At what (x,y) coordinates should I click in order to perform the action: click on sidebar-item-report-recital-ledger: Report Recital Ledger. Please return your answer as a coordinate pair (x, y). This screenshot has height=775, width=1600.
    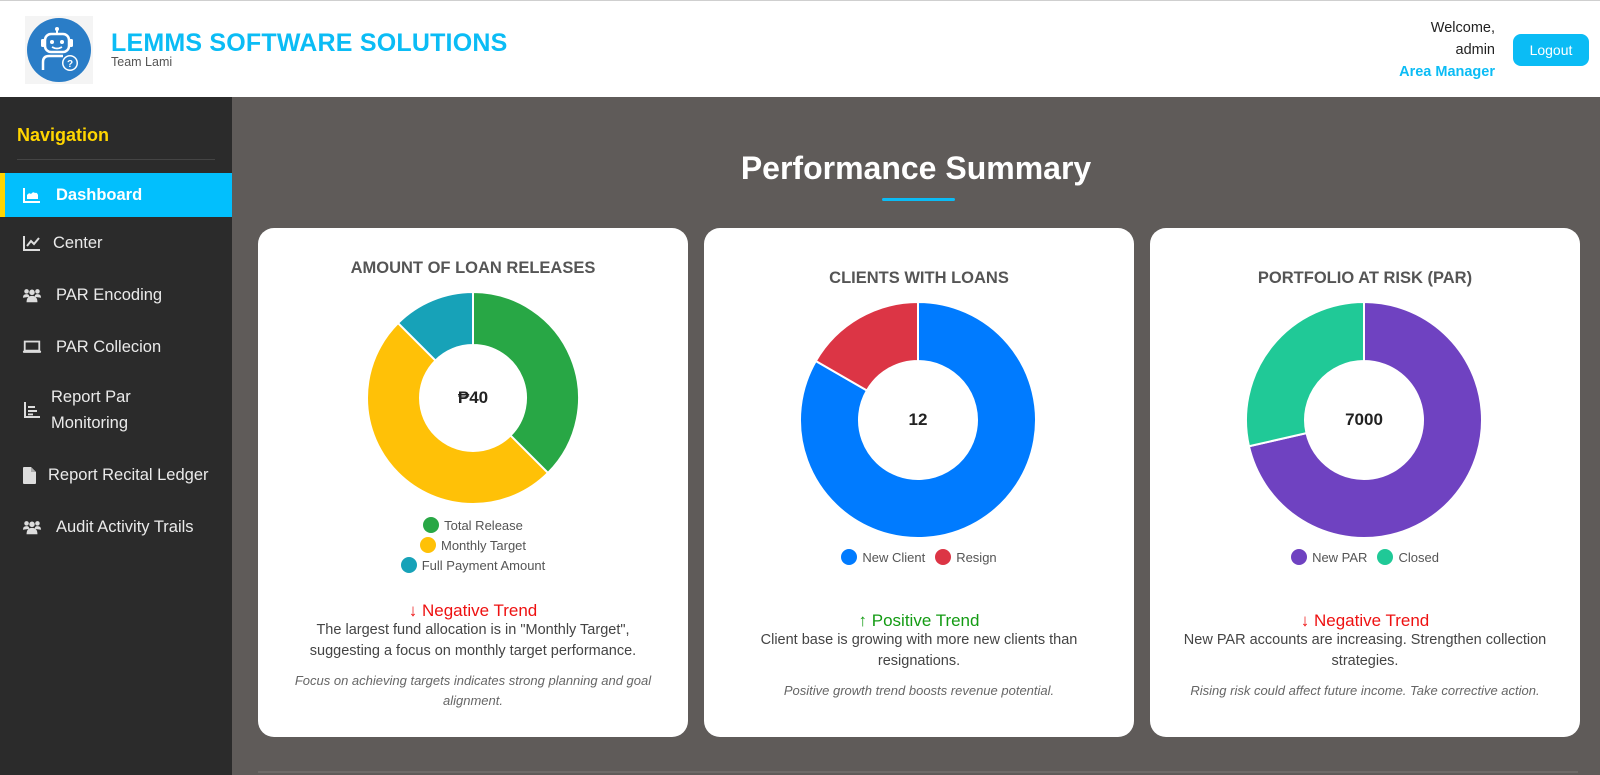
    Looking at the image, I should click on (116, 475).